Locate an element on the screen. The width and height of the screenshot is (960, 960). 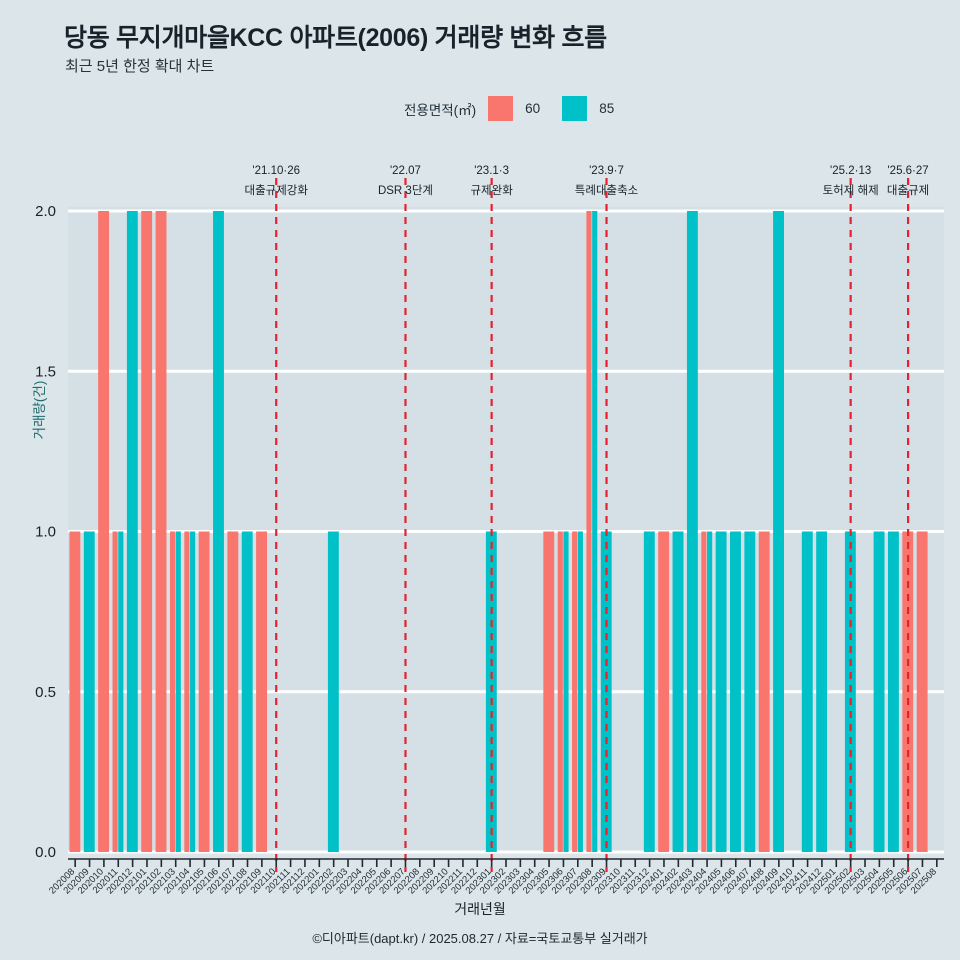
annotation-label: 토허제 해제 is located at coordinates (851, 190).